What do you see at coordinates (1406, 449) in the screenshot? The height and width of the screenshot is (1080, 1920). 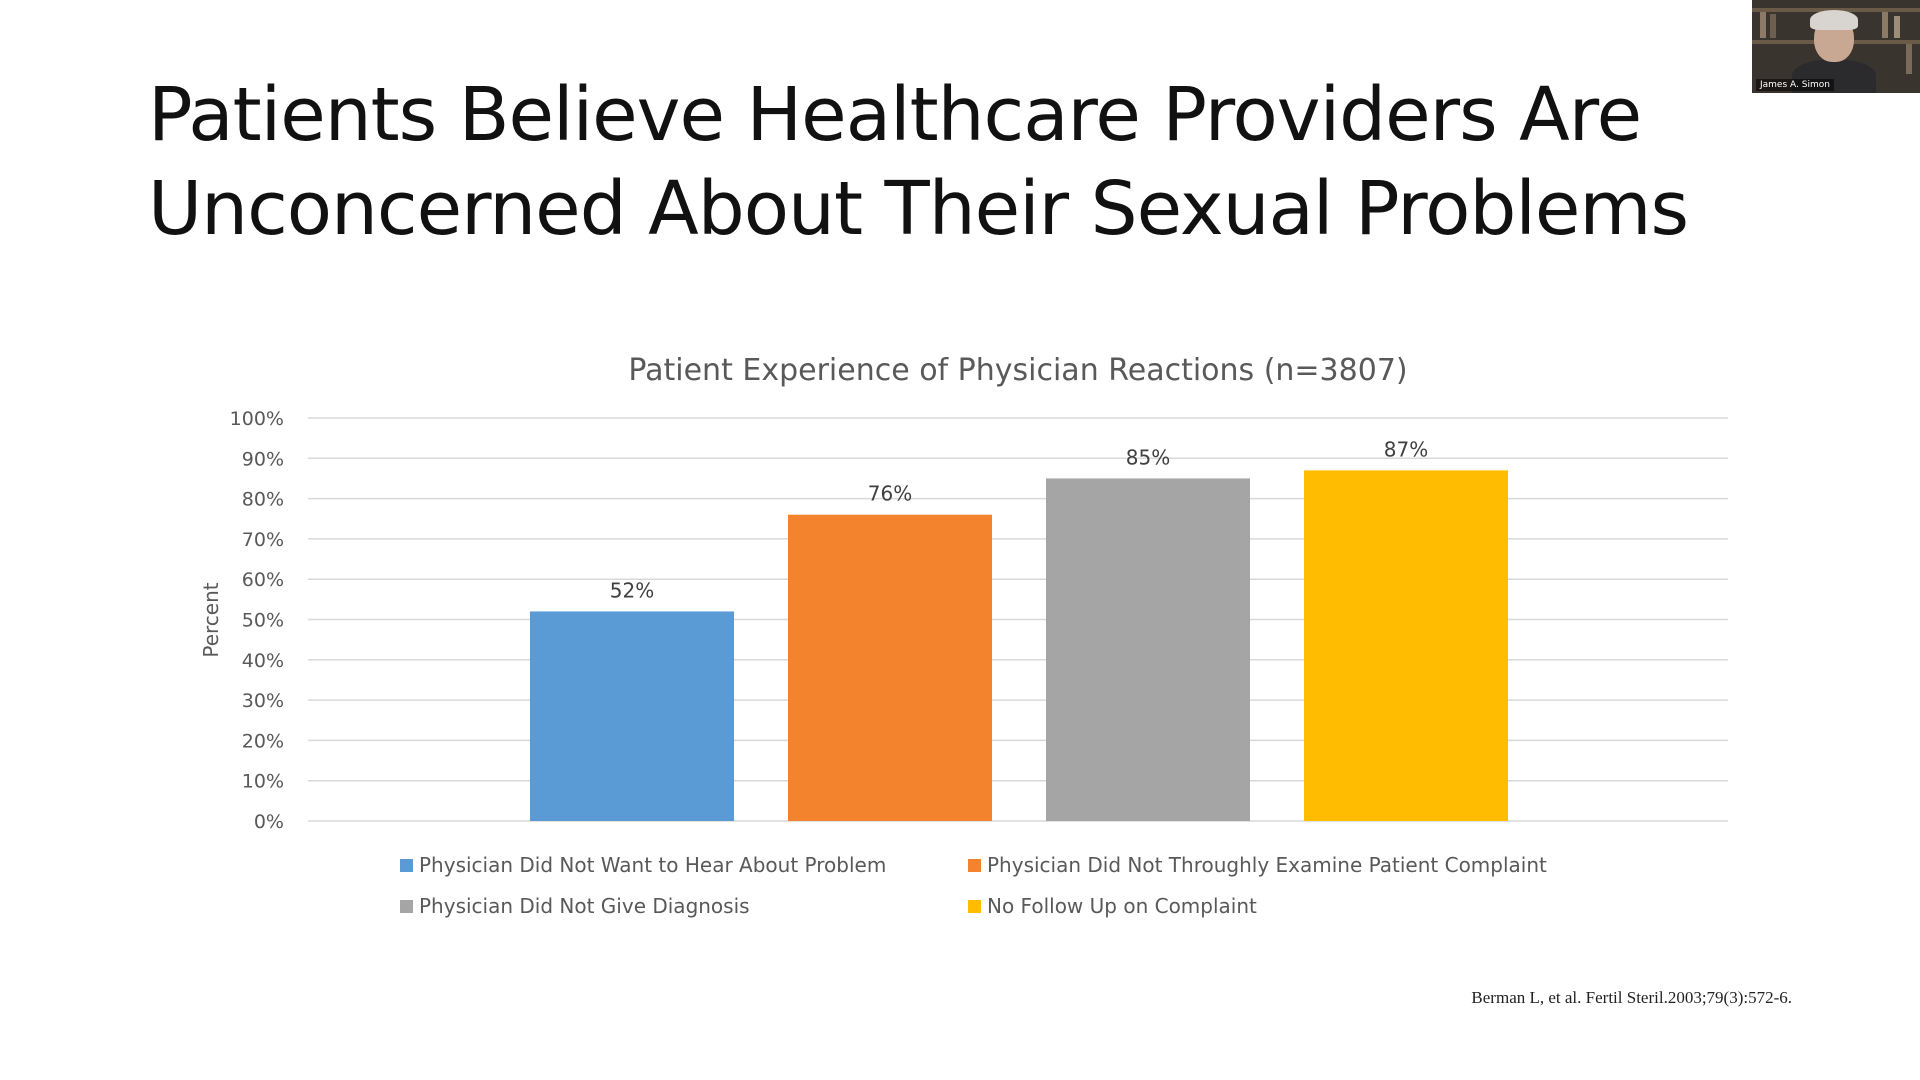 I see `data-label: 87%` at bounding box center [1406, 449].